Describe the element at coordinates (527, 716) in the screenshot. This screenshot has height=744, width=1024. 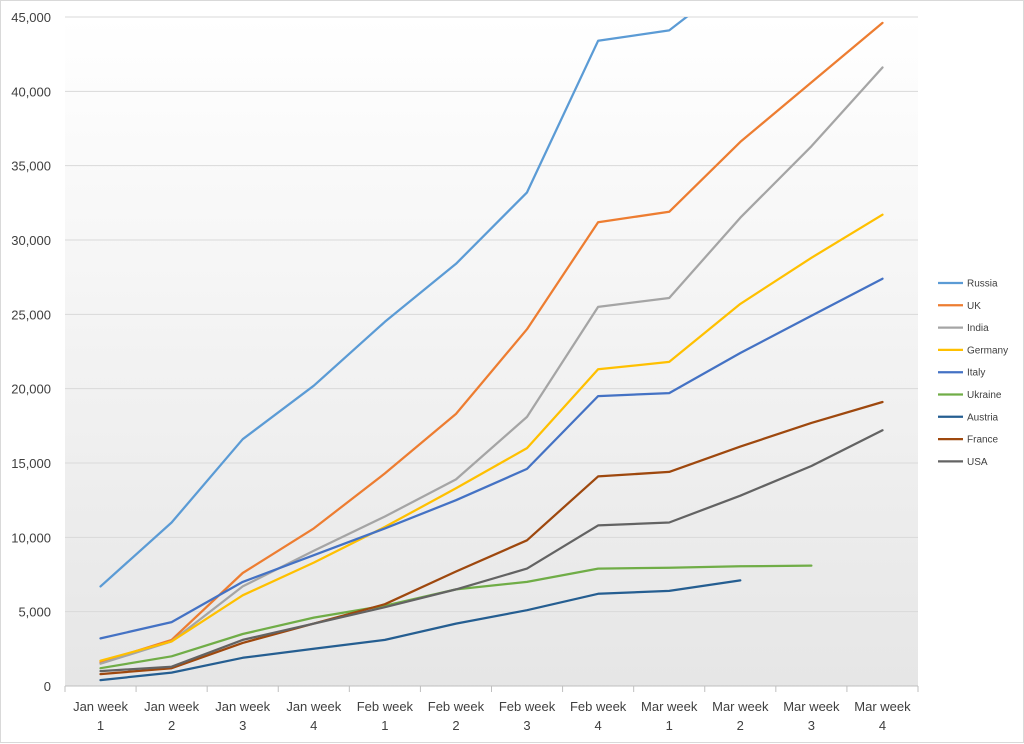
I see `x-tick-label: Feb week 3` at that location.